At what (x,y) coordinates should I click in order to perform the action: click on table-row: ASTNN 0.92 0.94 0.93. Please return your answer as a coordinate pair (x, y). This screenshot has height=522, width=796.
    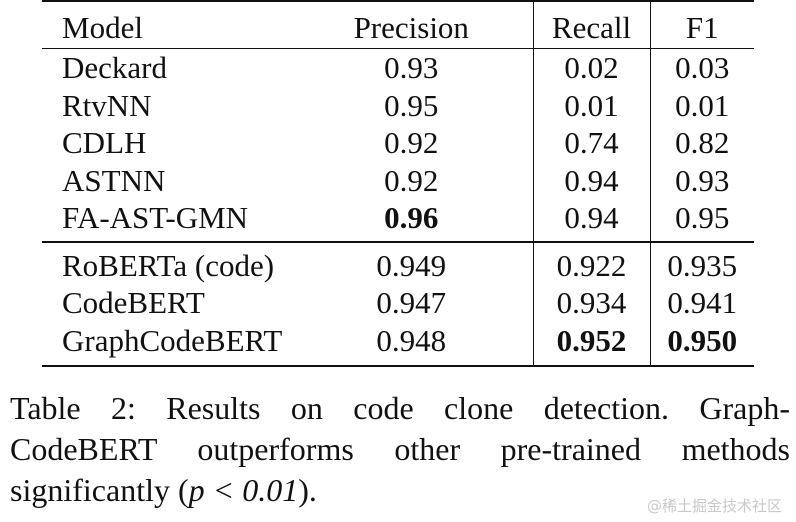
    Looking at the image, I should click on (398, 180).